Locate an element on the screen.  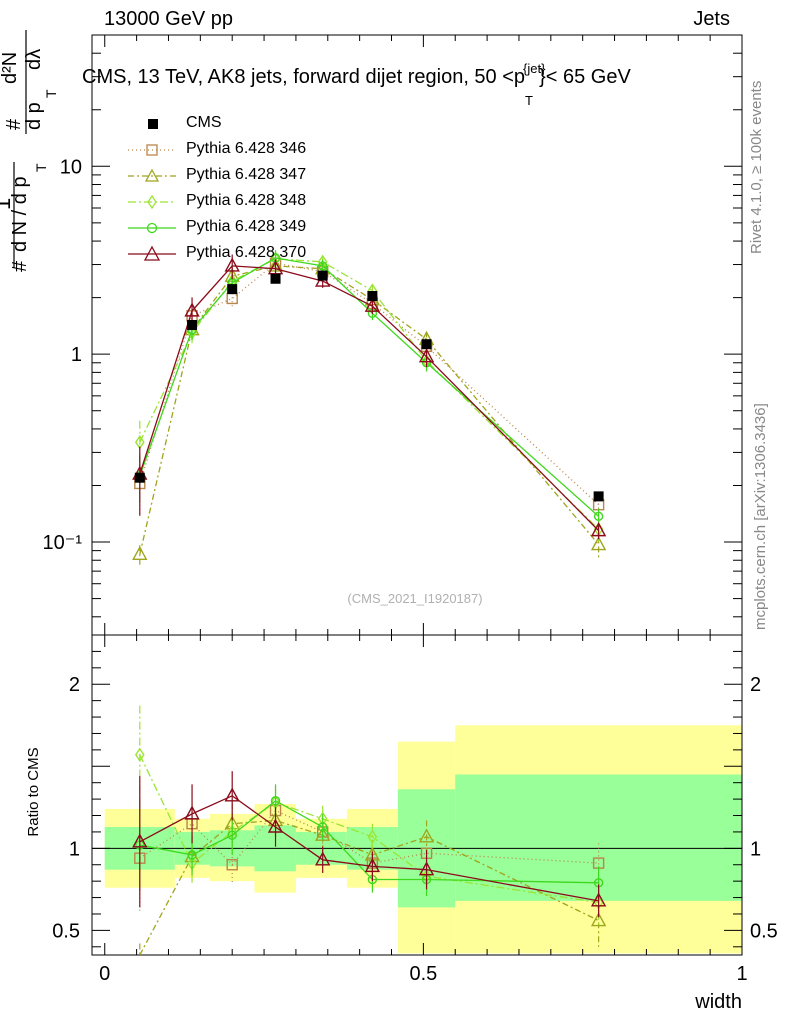
legend-label: CMS is located at coordinates (204, 122).